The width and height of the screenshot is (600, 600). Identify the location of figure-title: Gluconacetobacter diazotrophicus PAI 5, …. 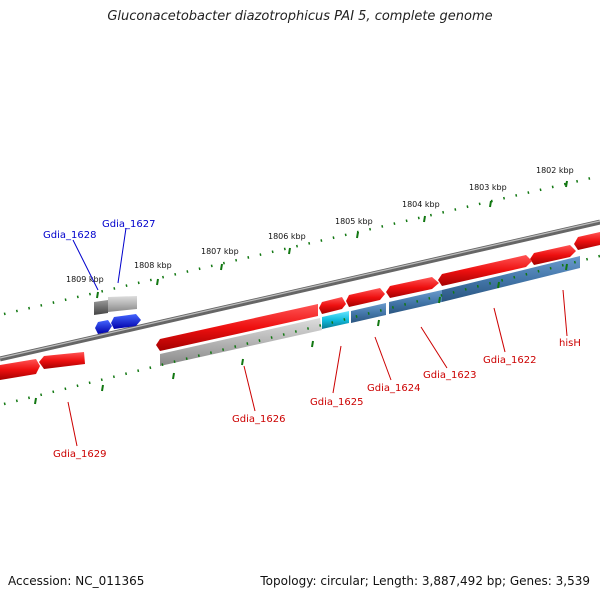
(300, 16).